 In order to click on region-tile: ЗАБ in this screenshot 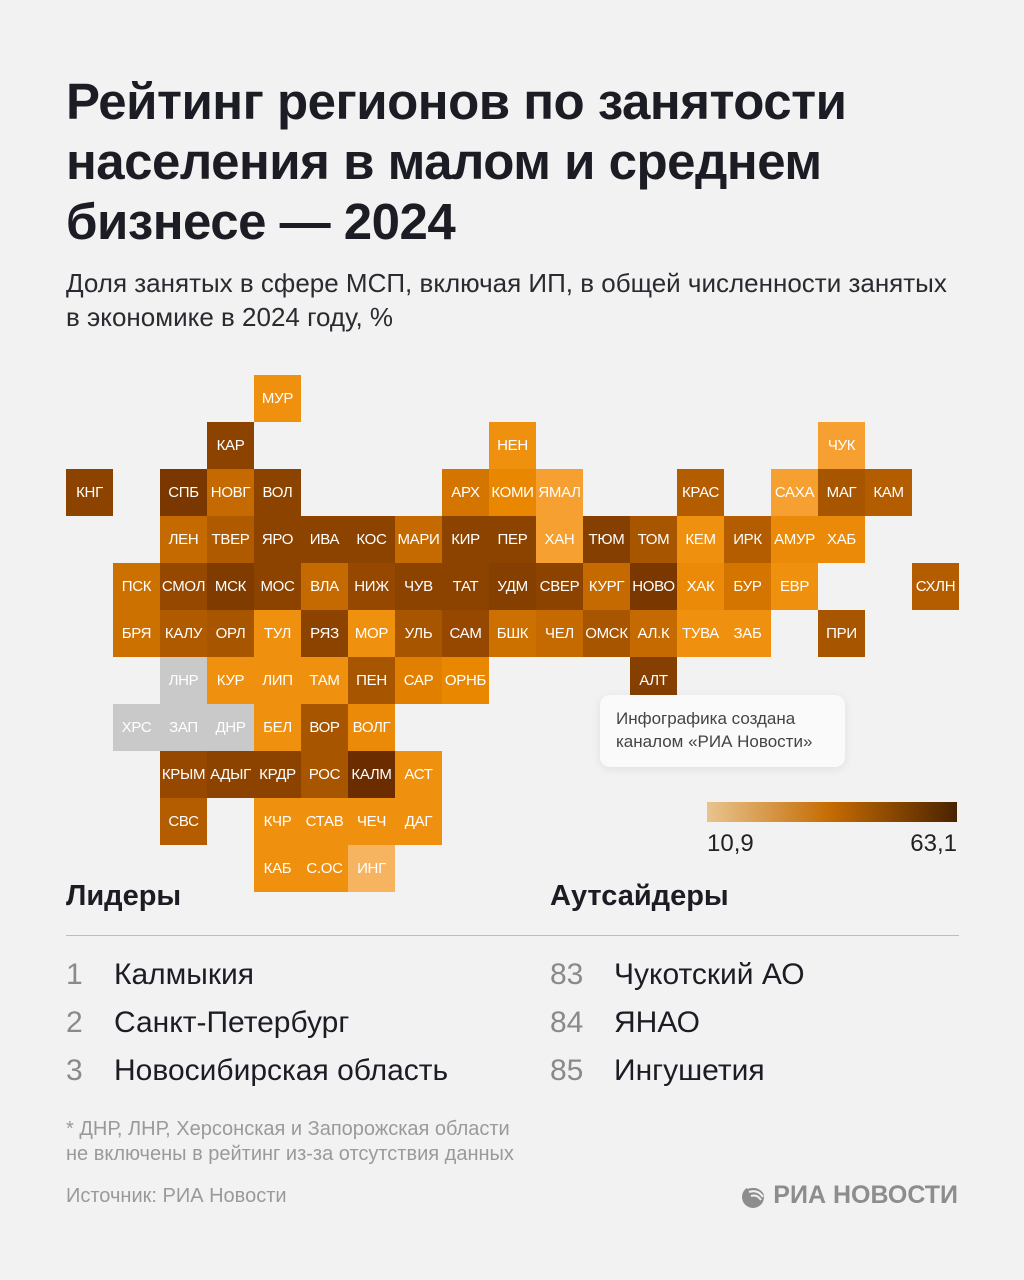, I will do `click(747, 633)`.